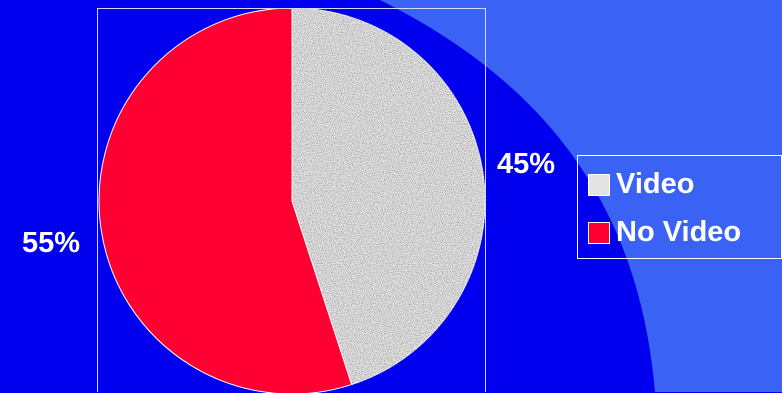 Image resolution: width=782 pixels, height=393 pixels. Describe the element at coordinates (679, 232) in the screenshot. I see `legend-label-no-video: No Video` at that location.